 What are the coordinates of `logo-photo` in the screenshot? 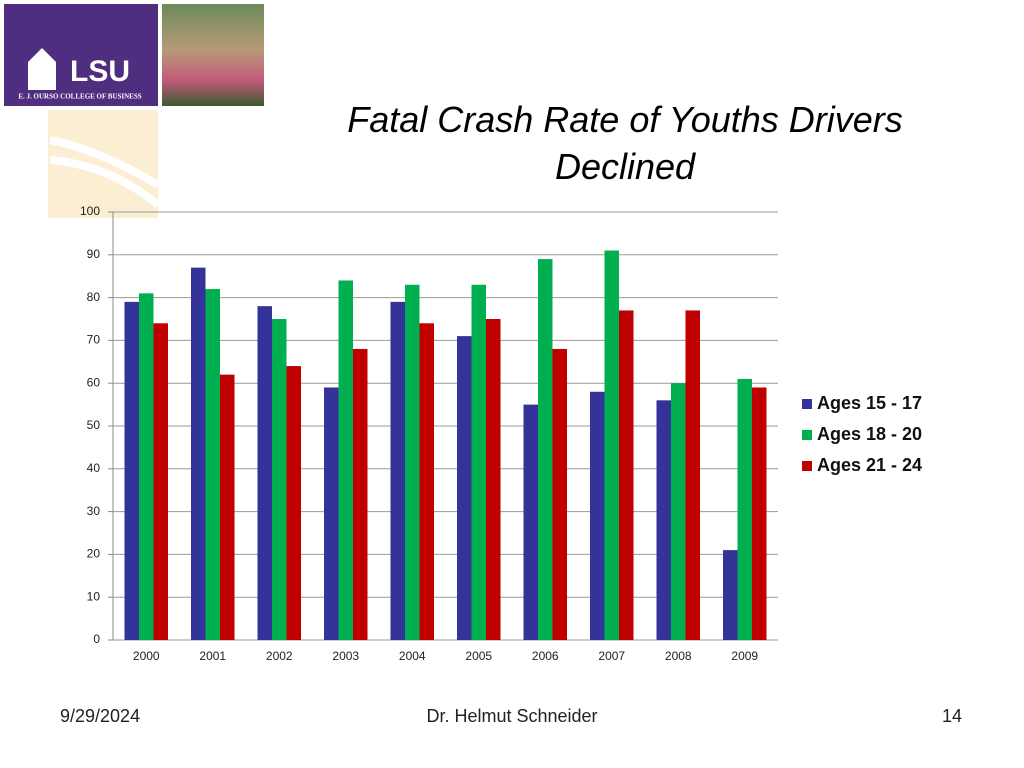 It's located at (213, 55).